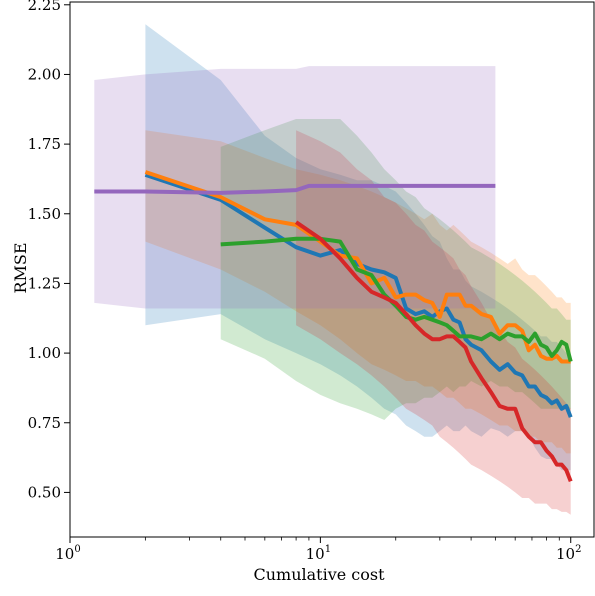  What do you see at coordinates (44, 74) in the screenshot?
I see `y-tick-label: 2.00` at bounding box center [44, 74].